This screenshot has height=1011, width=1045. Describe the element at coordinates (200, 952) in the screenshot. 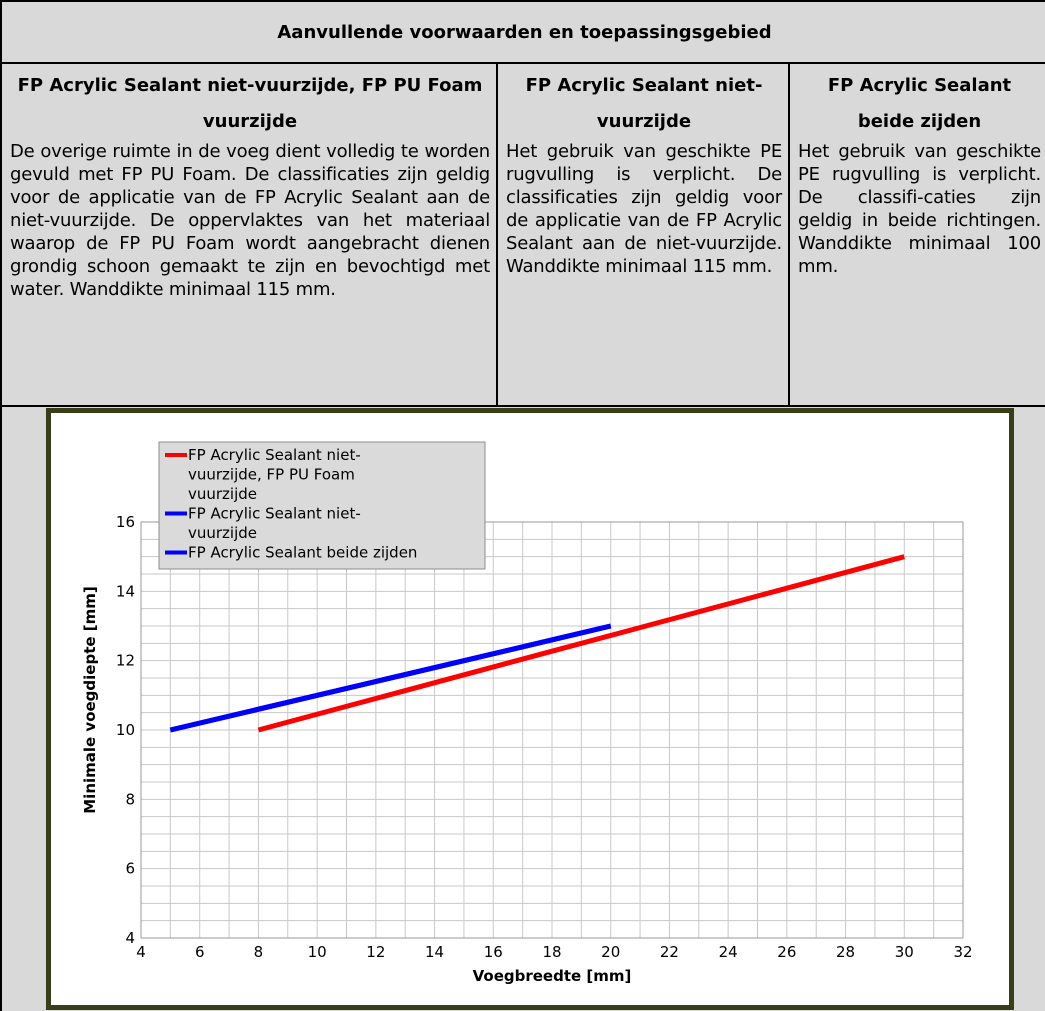

I see `x-tick-label: 6` at that location.